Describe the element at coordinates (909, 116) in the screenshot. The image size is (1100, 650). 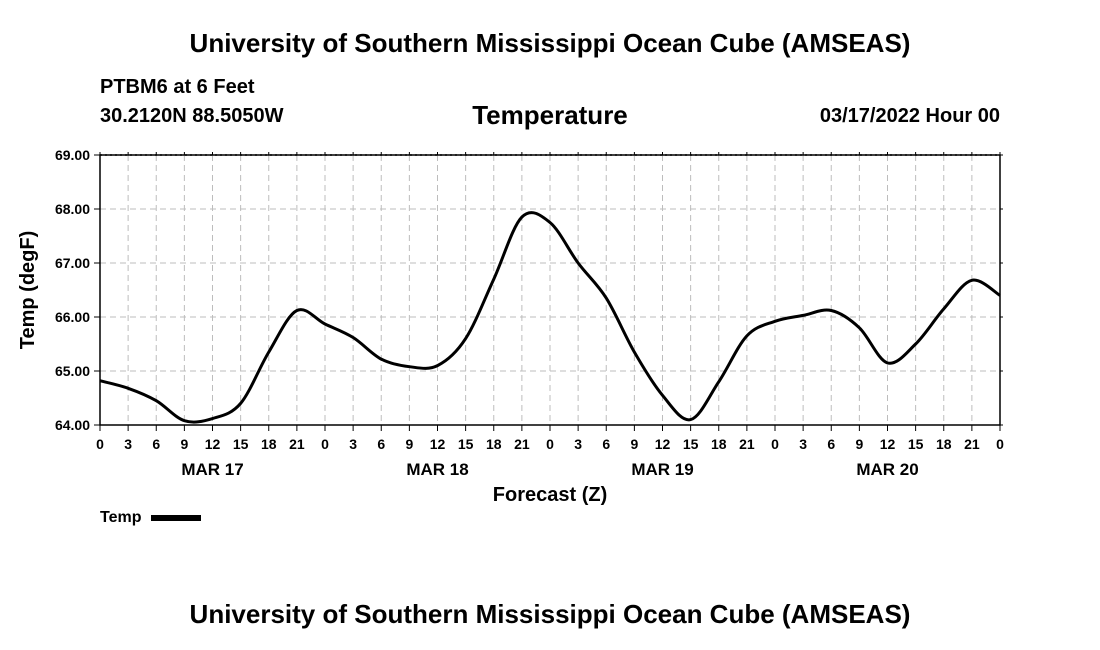
I see `forecast-datetime: 03/17/2022 Hour 00` at that location.